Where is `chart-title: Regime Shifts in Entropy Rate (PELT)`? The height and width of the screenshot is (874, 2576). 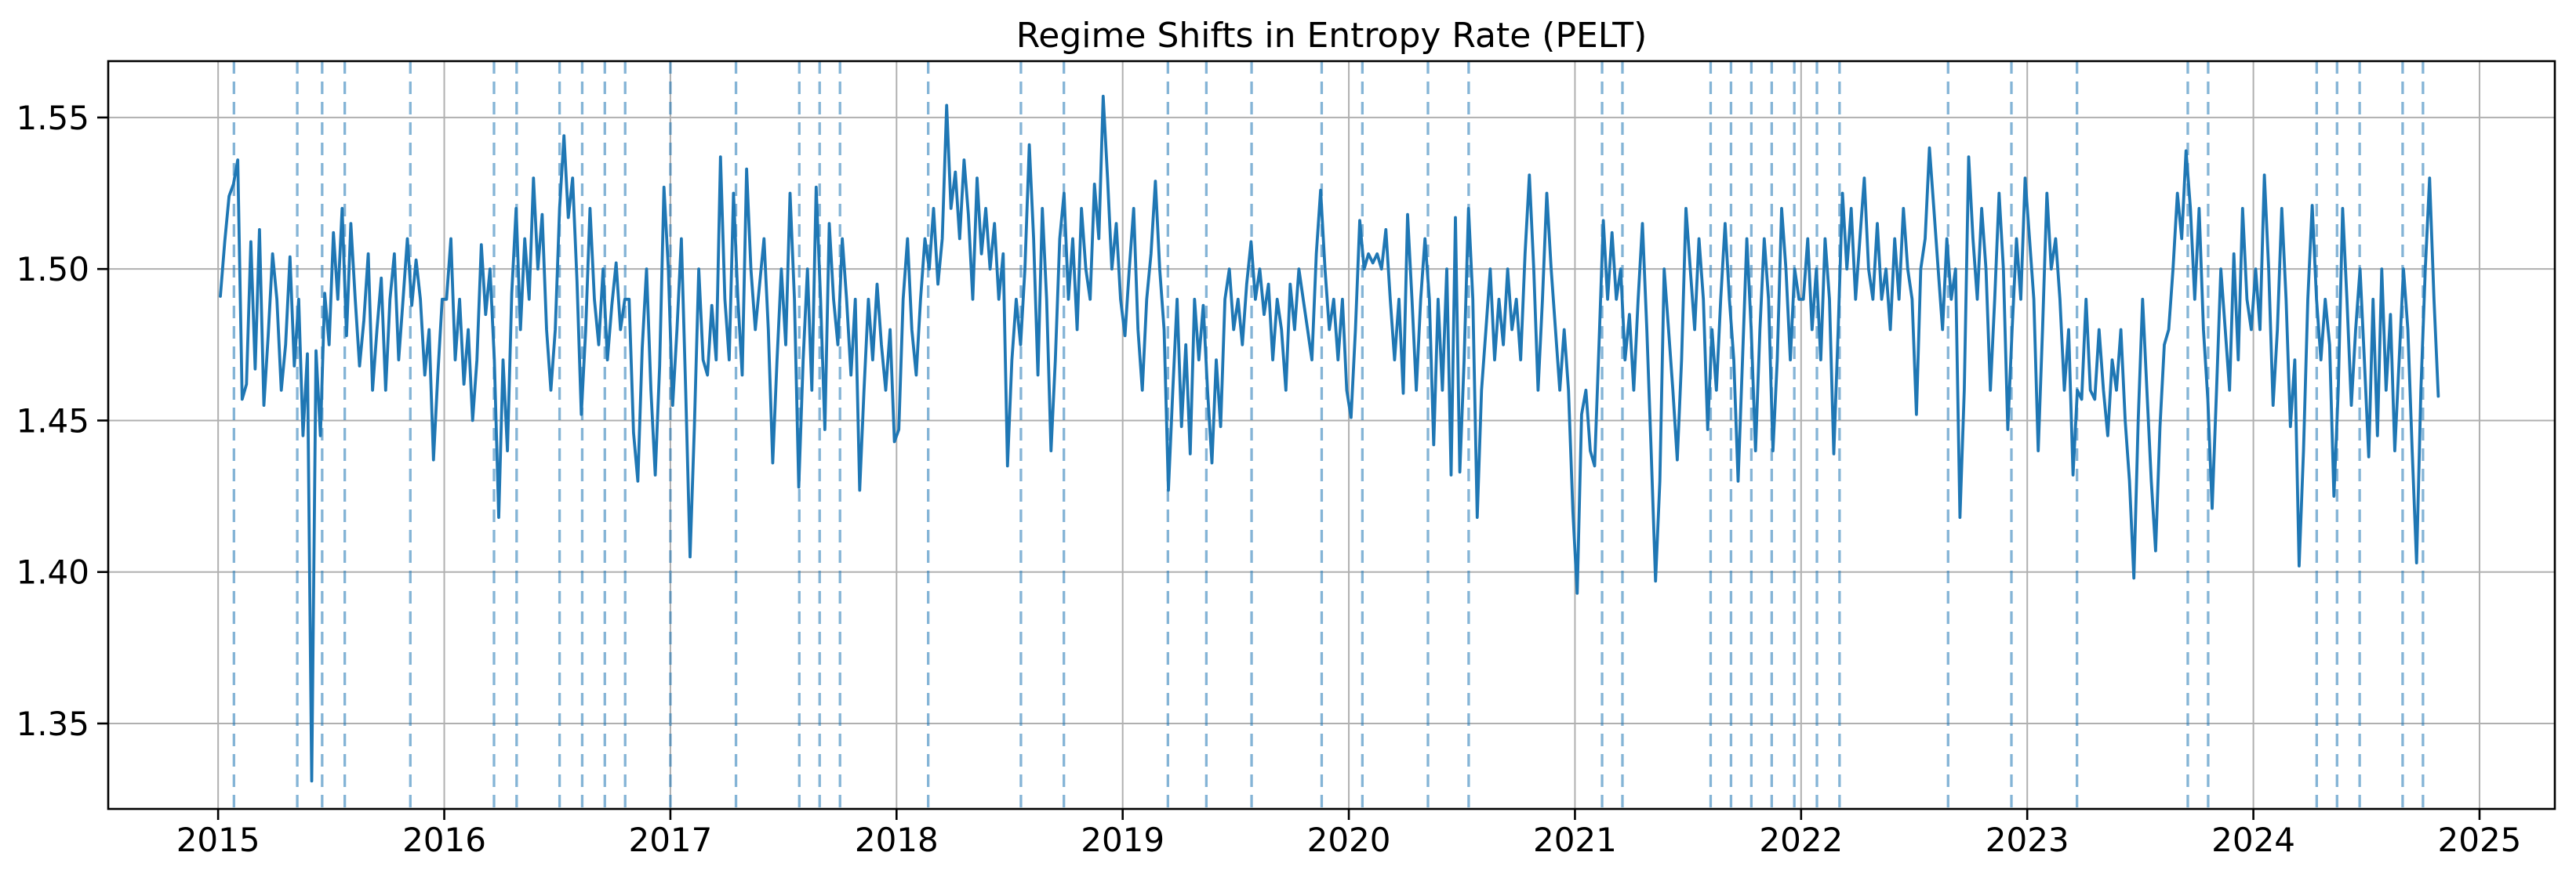 chart-title: Regime Shifts in Entropy Rate (PELT) is located at coordinates (1332, 36).